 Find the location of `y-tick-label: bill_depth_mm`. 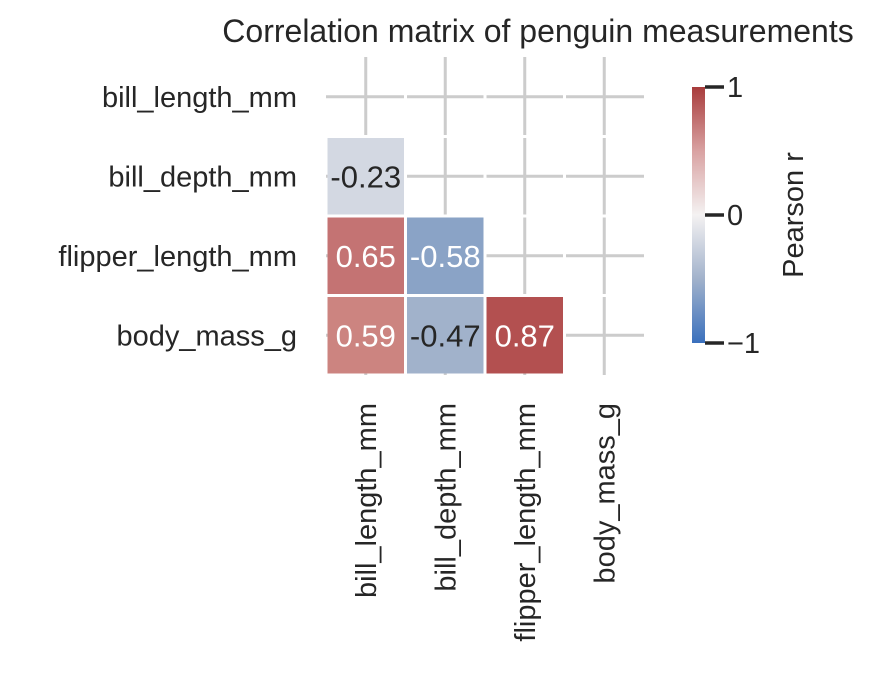

y-tick-label: bill_depth_mm is located at coordinates (202, 177).